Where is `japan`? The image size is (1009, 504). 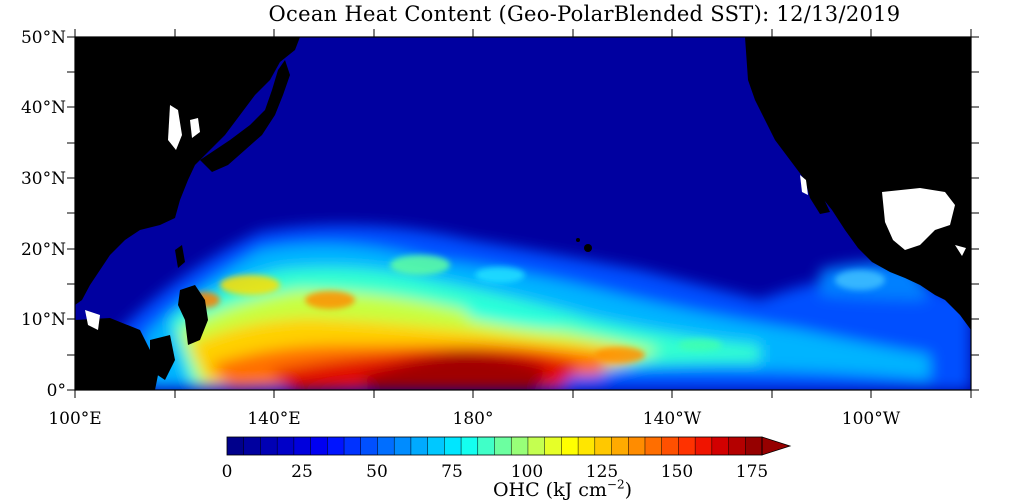 japan is located at coordinates (245, 116).